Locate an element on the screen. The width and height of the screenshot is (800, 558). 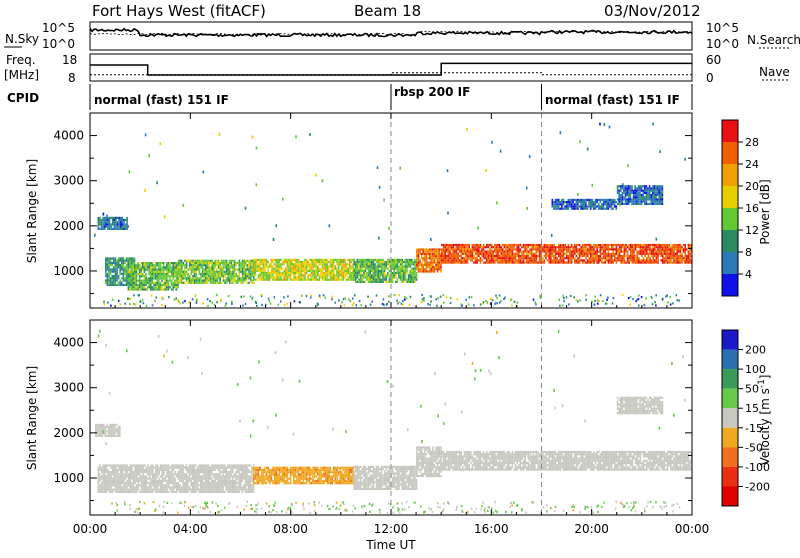
noise-left-tick-top: 10^5 is located at coordinates (58, 28).